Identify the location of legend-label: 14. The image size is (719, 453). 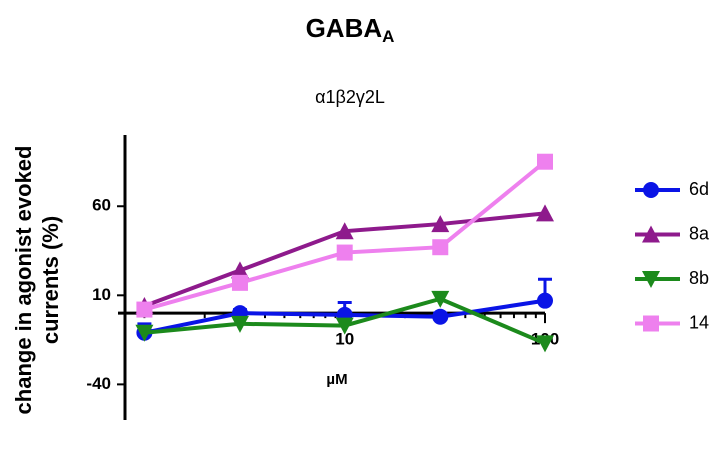
(699, 322).